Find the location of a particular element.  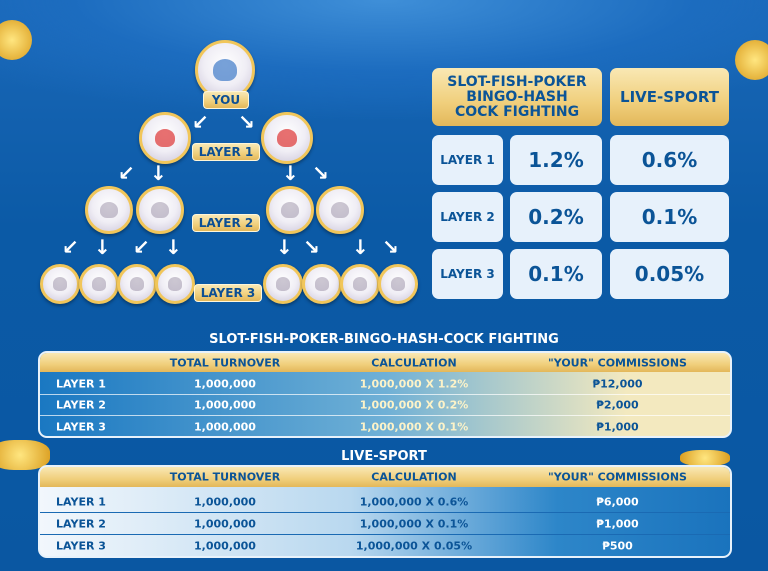

rate-sport-value: 0.6% is located at coordinates (669, 160).